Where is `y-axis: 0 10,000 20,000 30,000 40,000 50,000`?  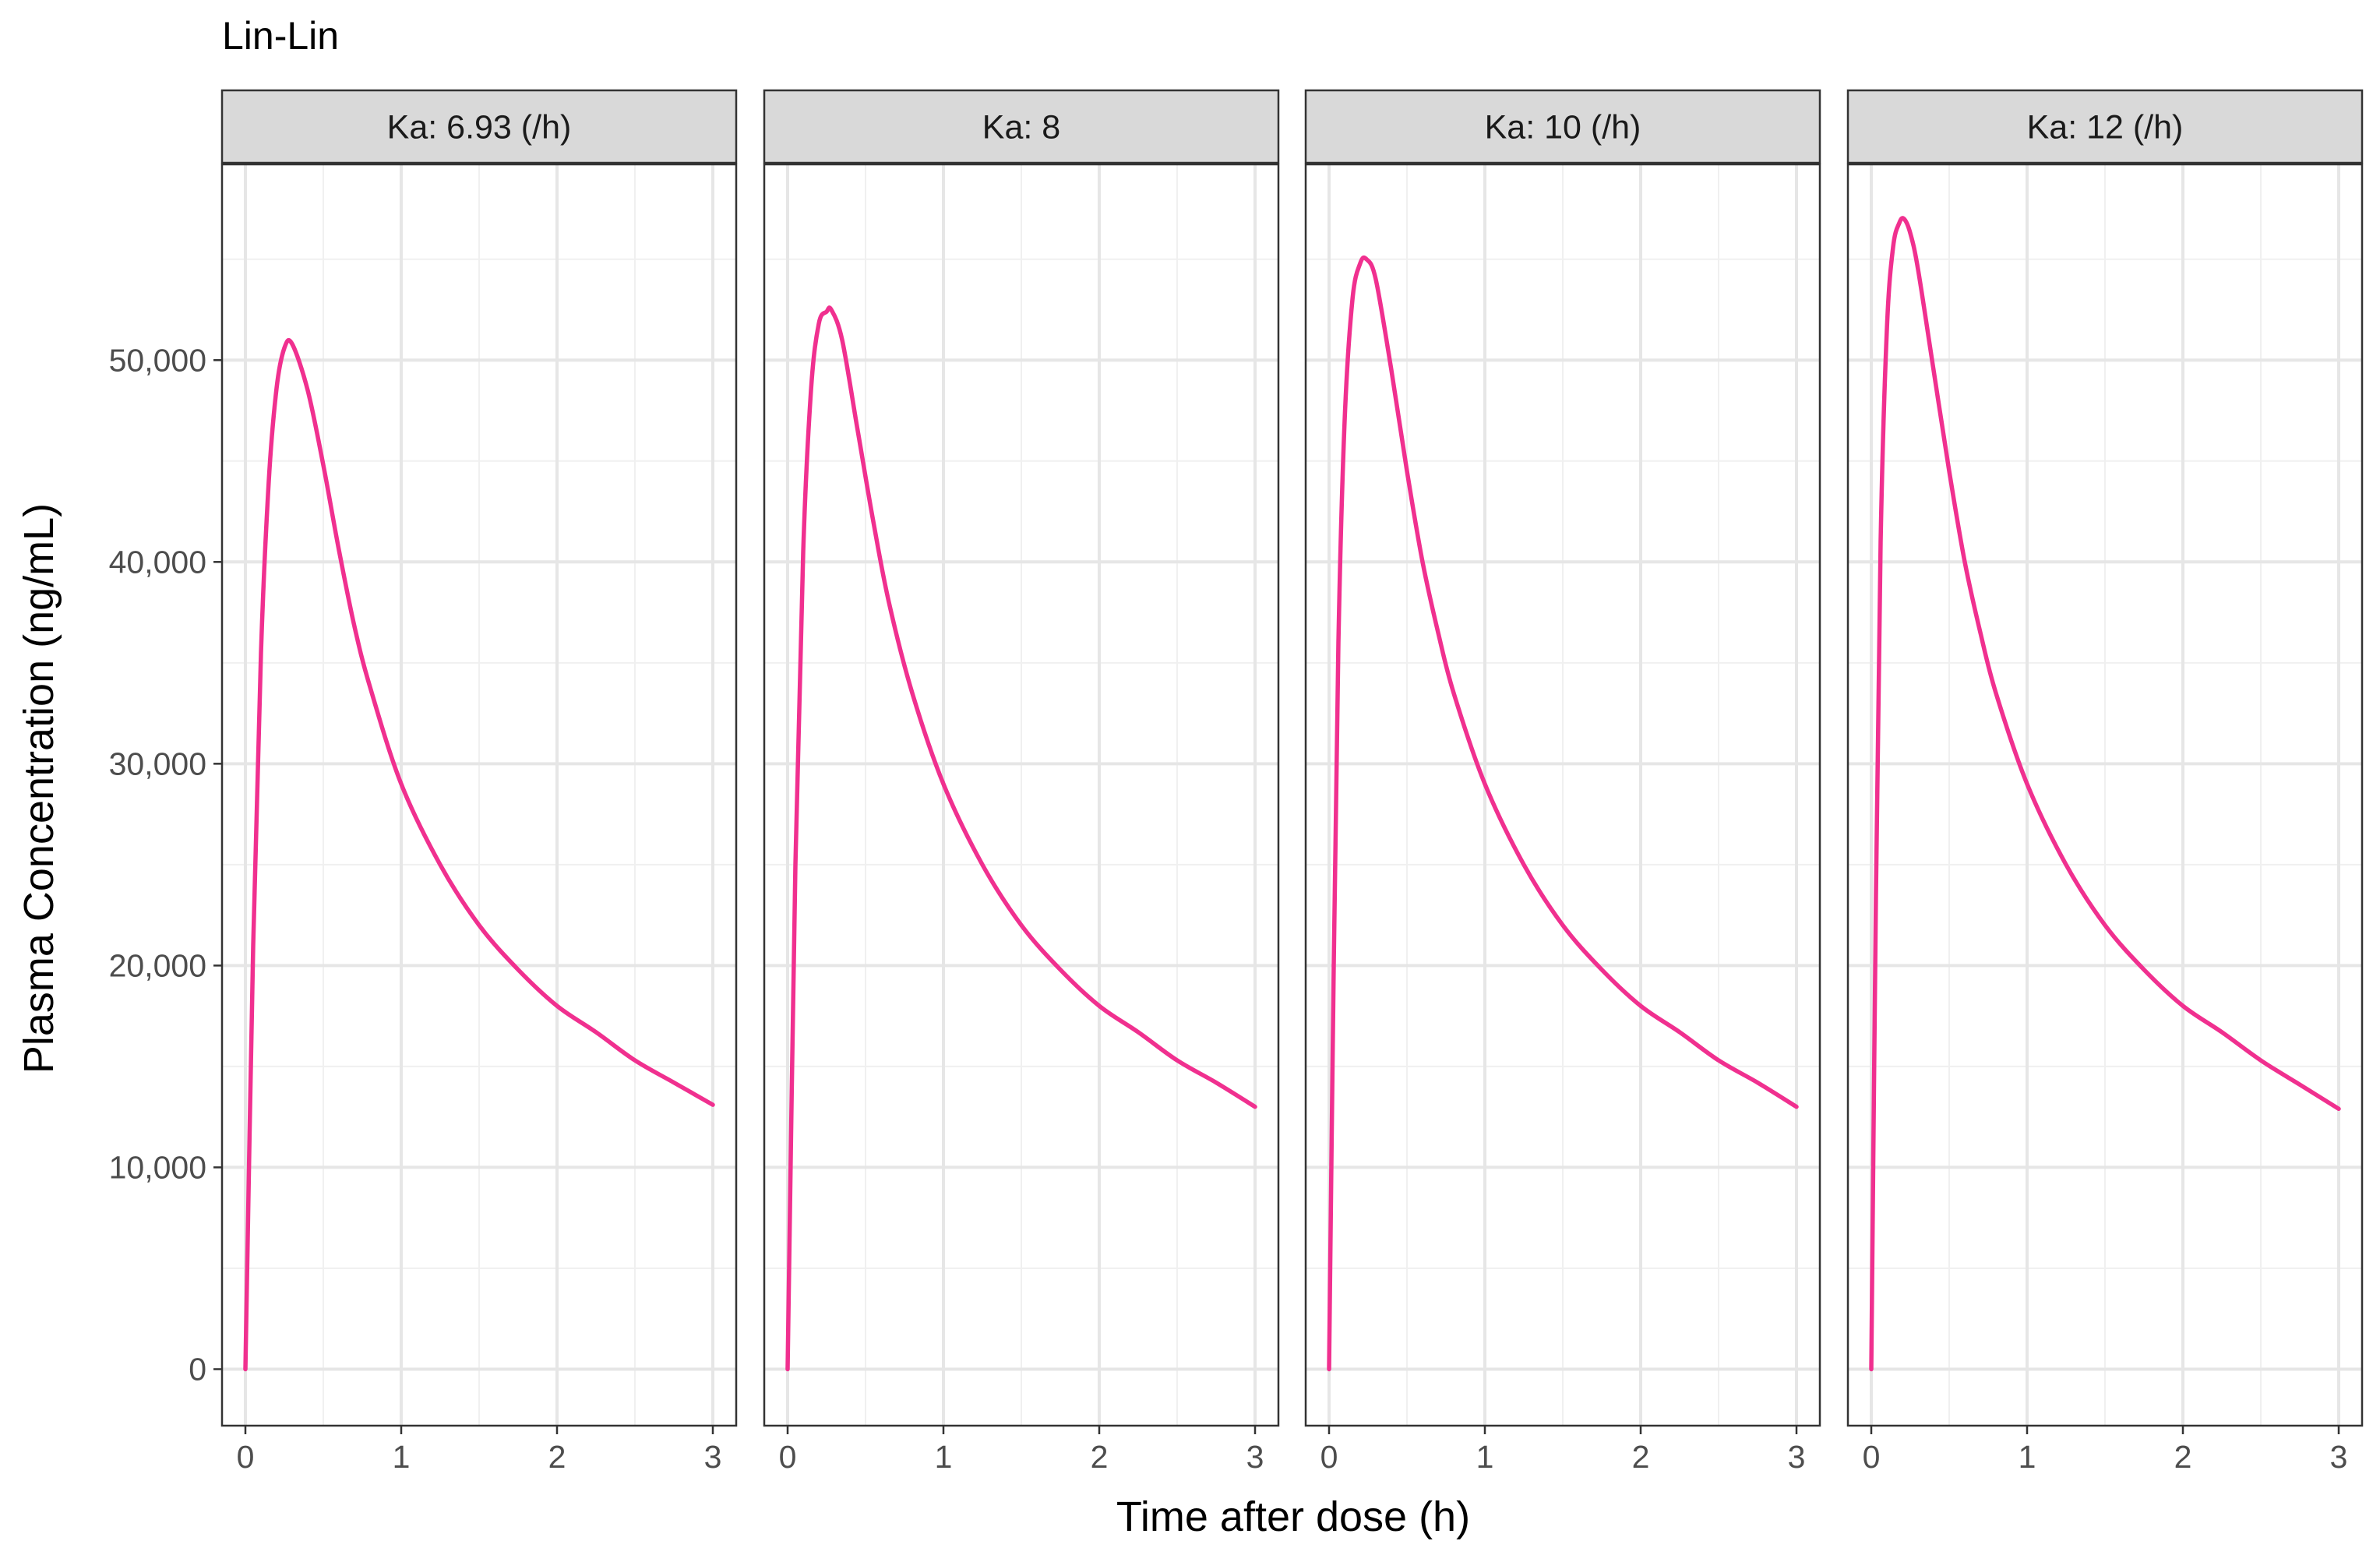 y-axis: 0 10,000 20,000 30,000 40,000 50,000 is located at coordinates (165, 864).